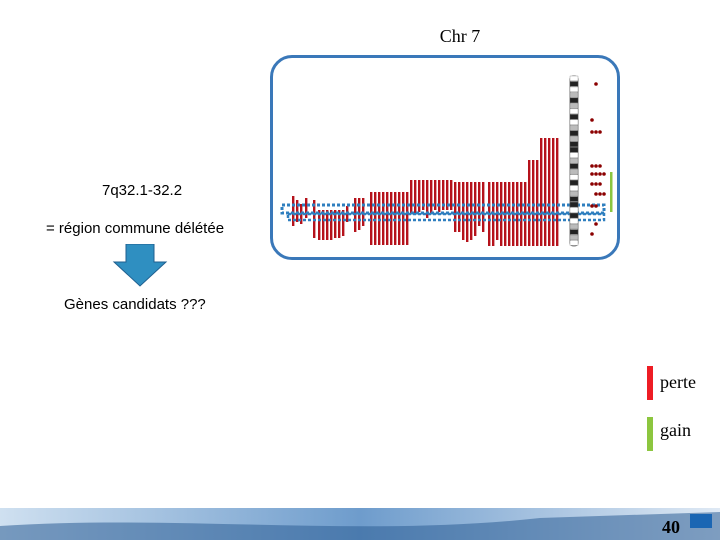 Image resolution: width=720 pixels, height=540 pixels. Describe the element at coordinates (650, 383) in the screenshot. I see `loss-legend-swatch` at that location.